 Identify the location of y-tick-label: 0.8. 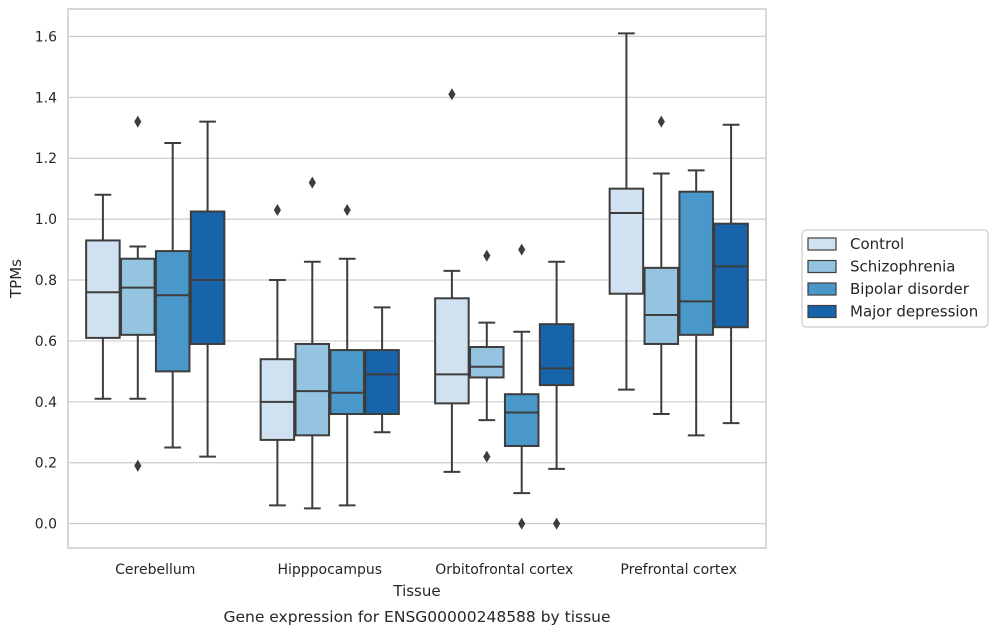
(46, 281).